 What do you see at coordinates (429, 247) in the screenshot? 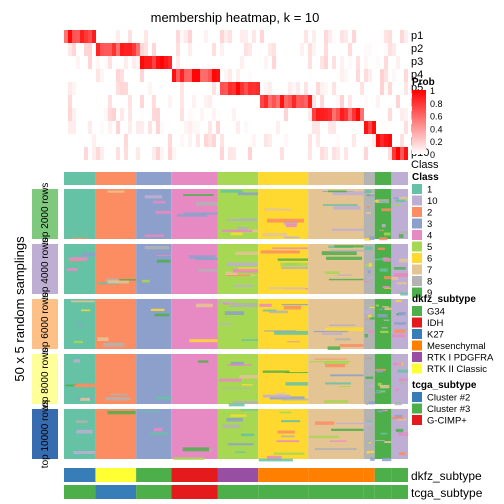
I see `class-legend-label: 5` at bounding box center [429, 247].